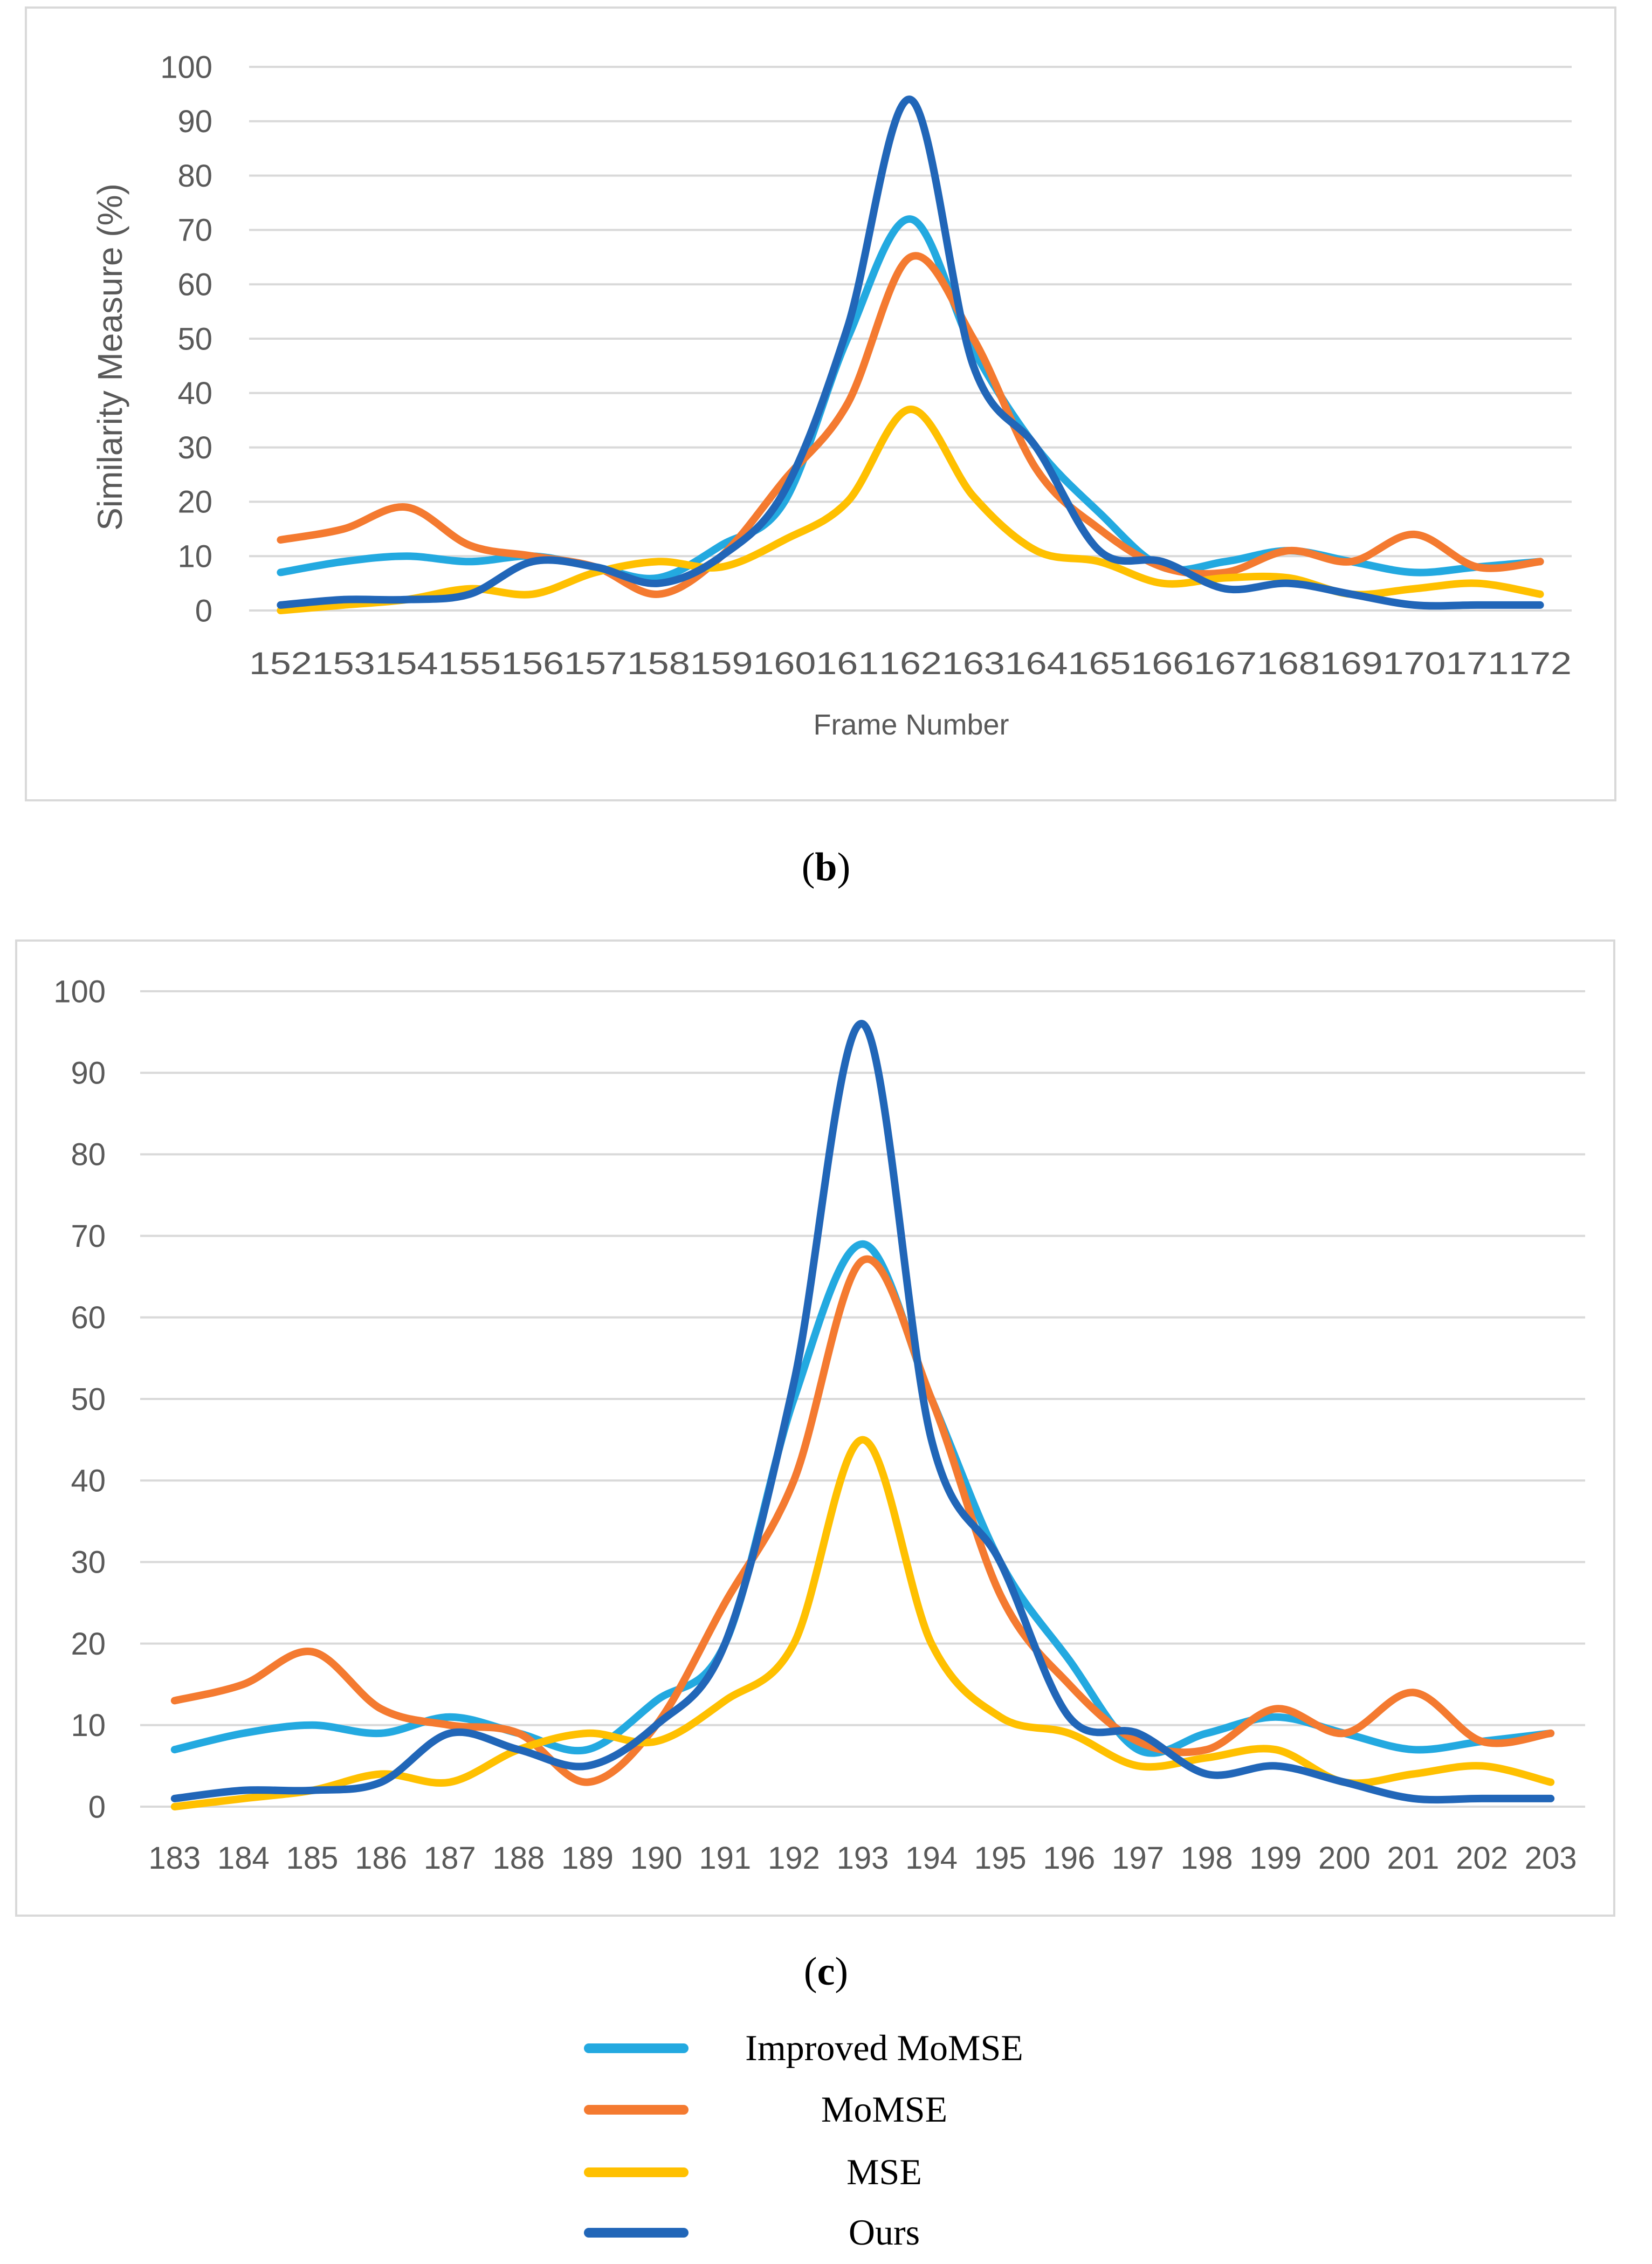 The width and height of the screenshot is (1652, 2264). What do you see at coordinates (1344, 1858) in the screenshot?
I see `x-tick-label: 200` at bounding box center [1344, 1858].